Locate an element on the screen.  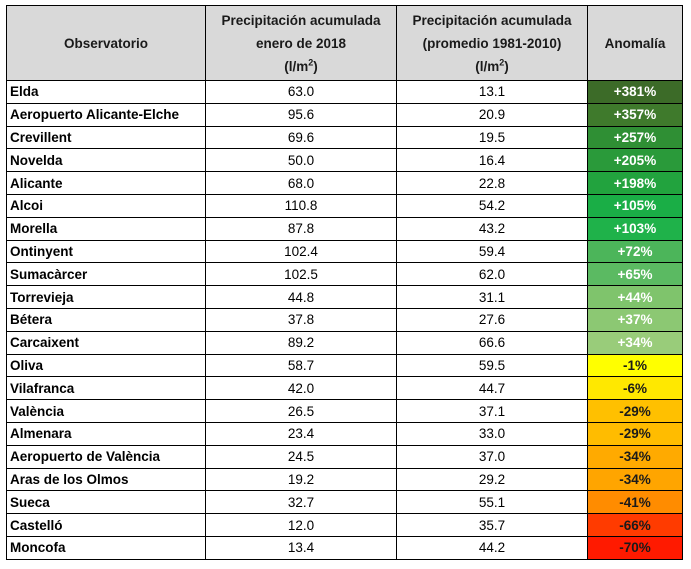
precip-jan-2018: 102.5 is located at coordinates (301, 274).